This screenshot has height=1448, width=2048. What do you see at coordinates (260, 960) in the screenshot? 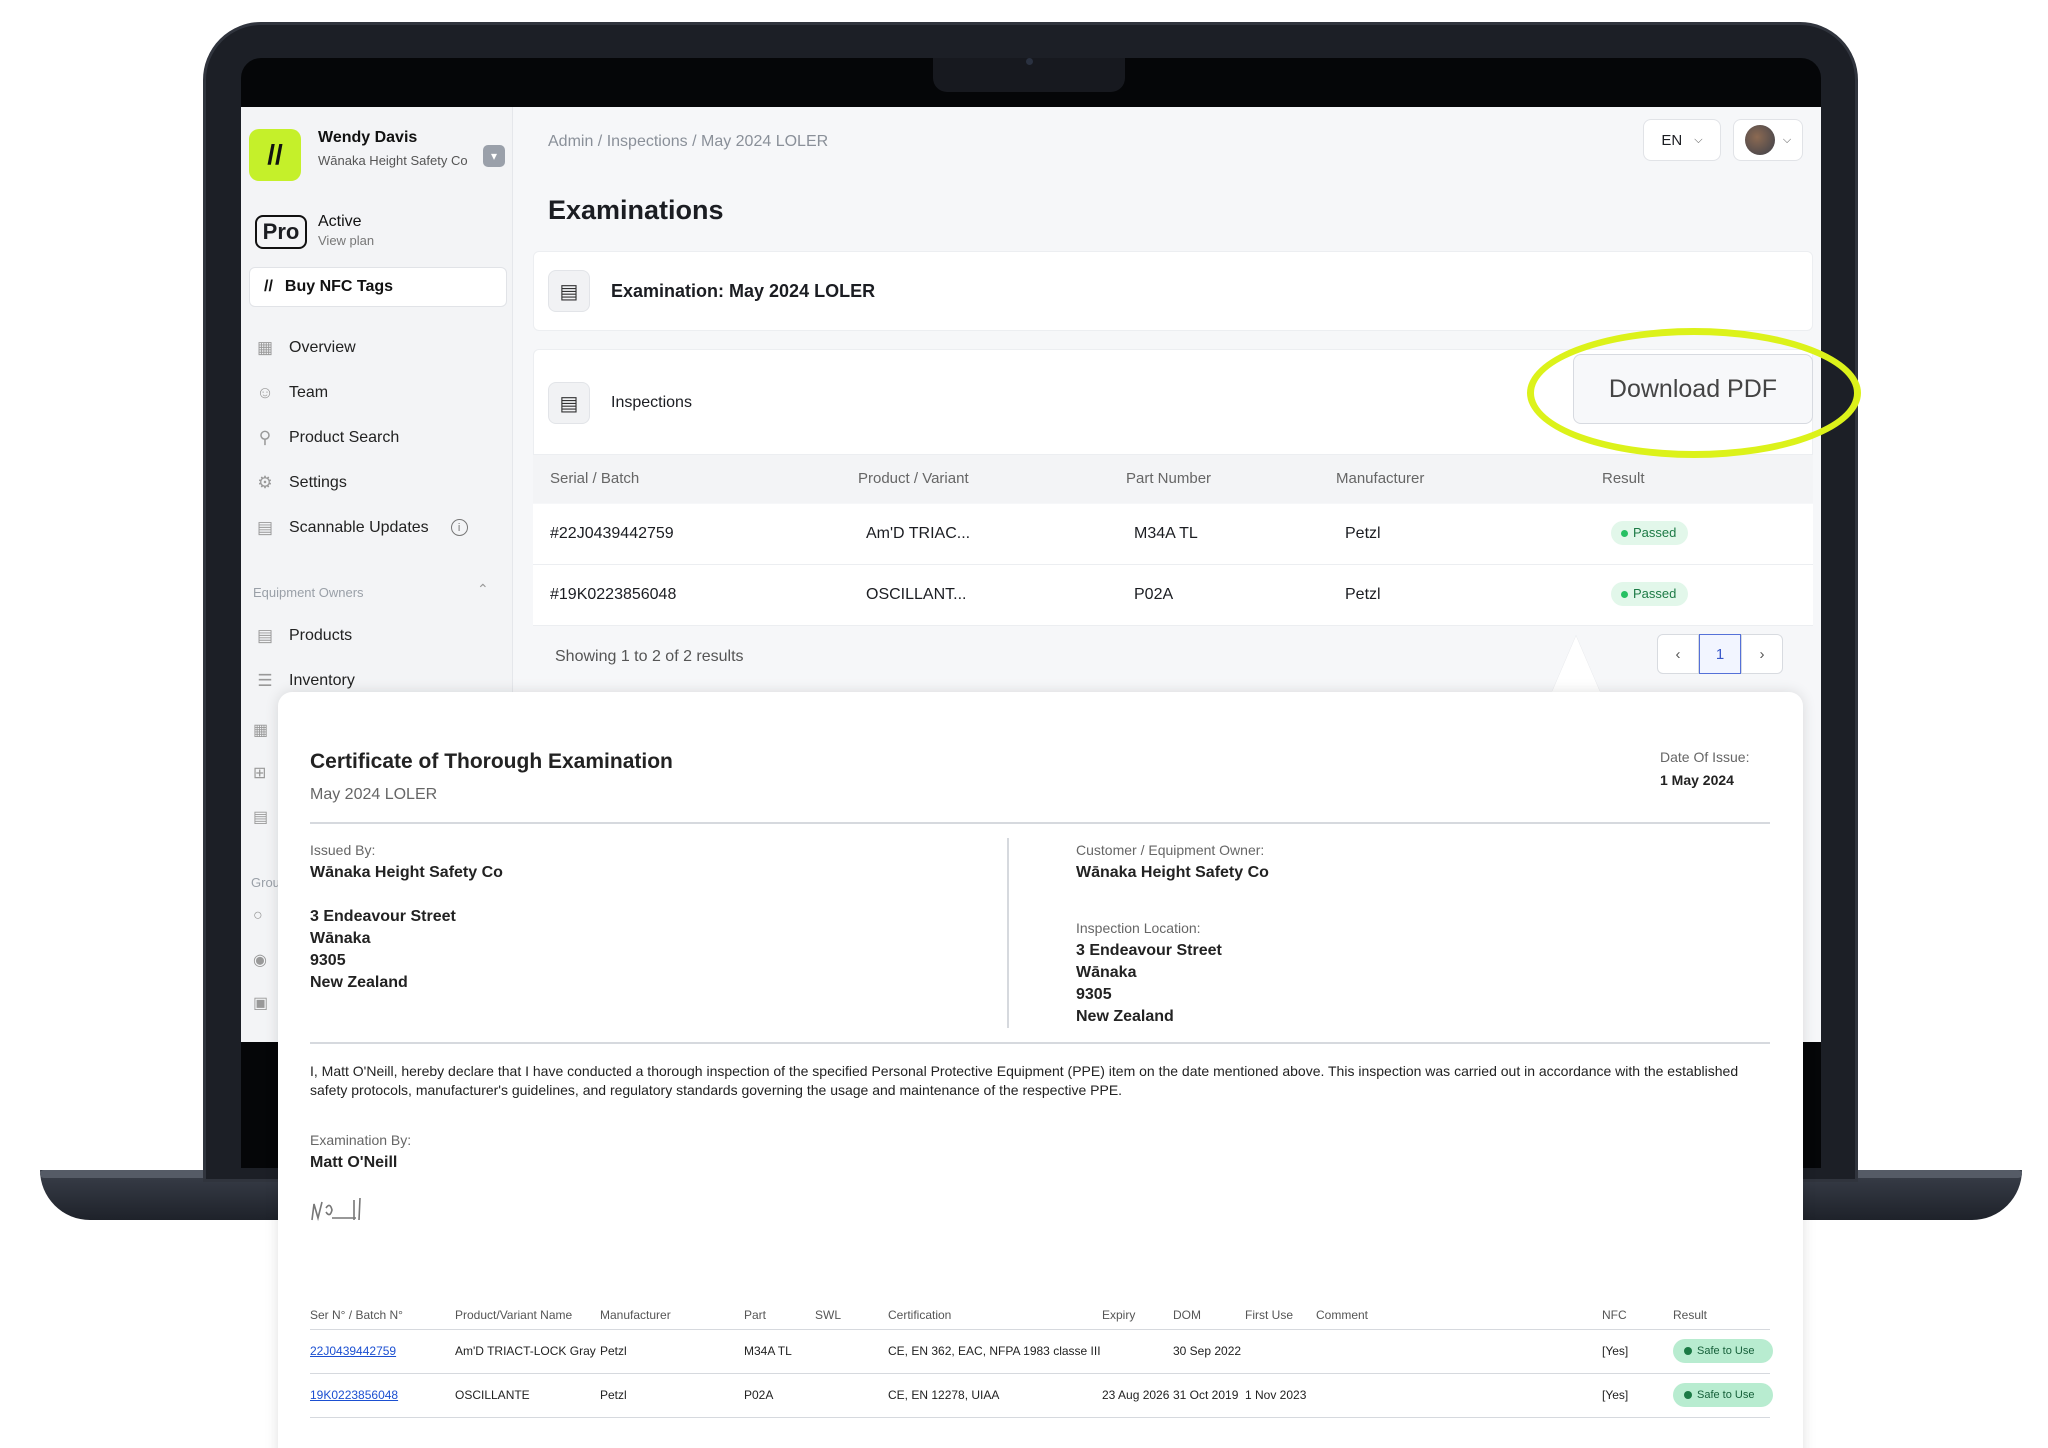
I see `location-pin-icon: ◉` at bounding box center [260, 960].